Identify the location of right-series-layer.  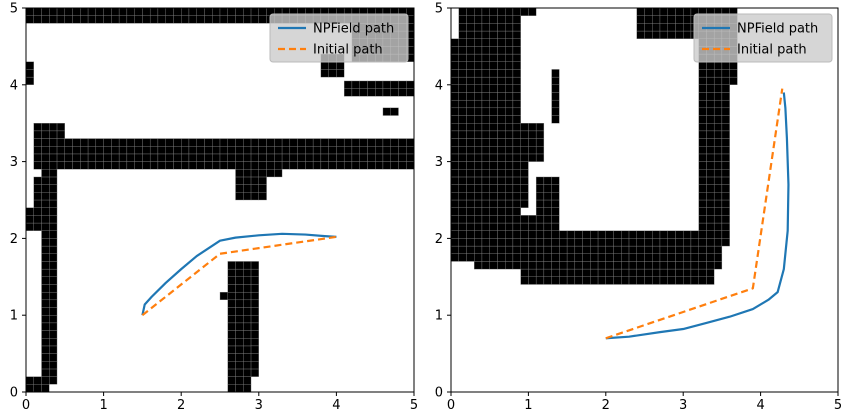
(697, 214).